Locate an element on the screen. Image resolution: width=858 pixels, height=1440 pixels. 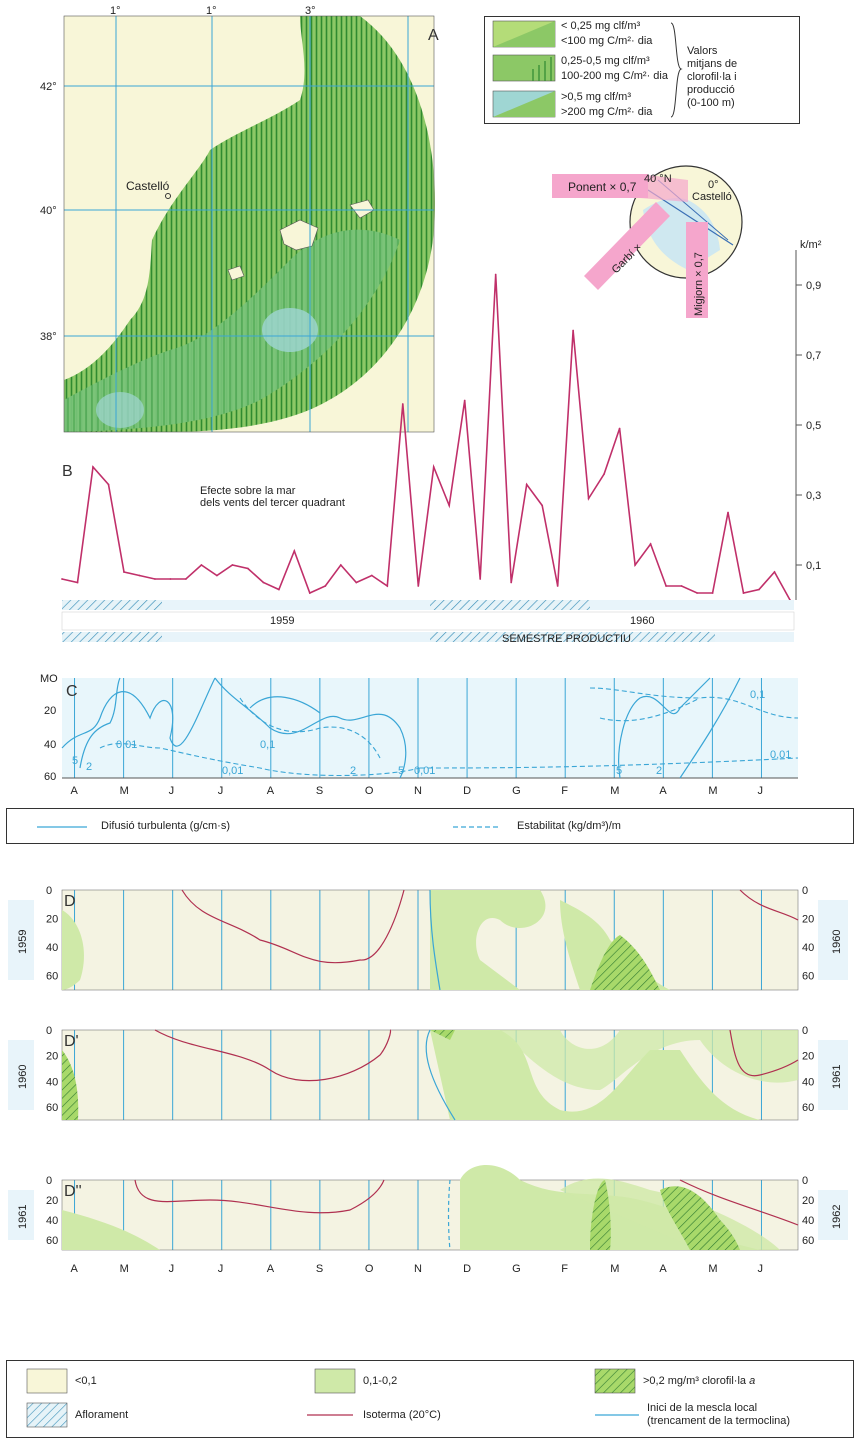
legend-high-2: >200 mg C/m²· dia is located at coordinates (607, 112).